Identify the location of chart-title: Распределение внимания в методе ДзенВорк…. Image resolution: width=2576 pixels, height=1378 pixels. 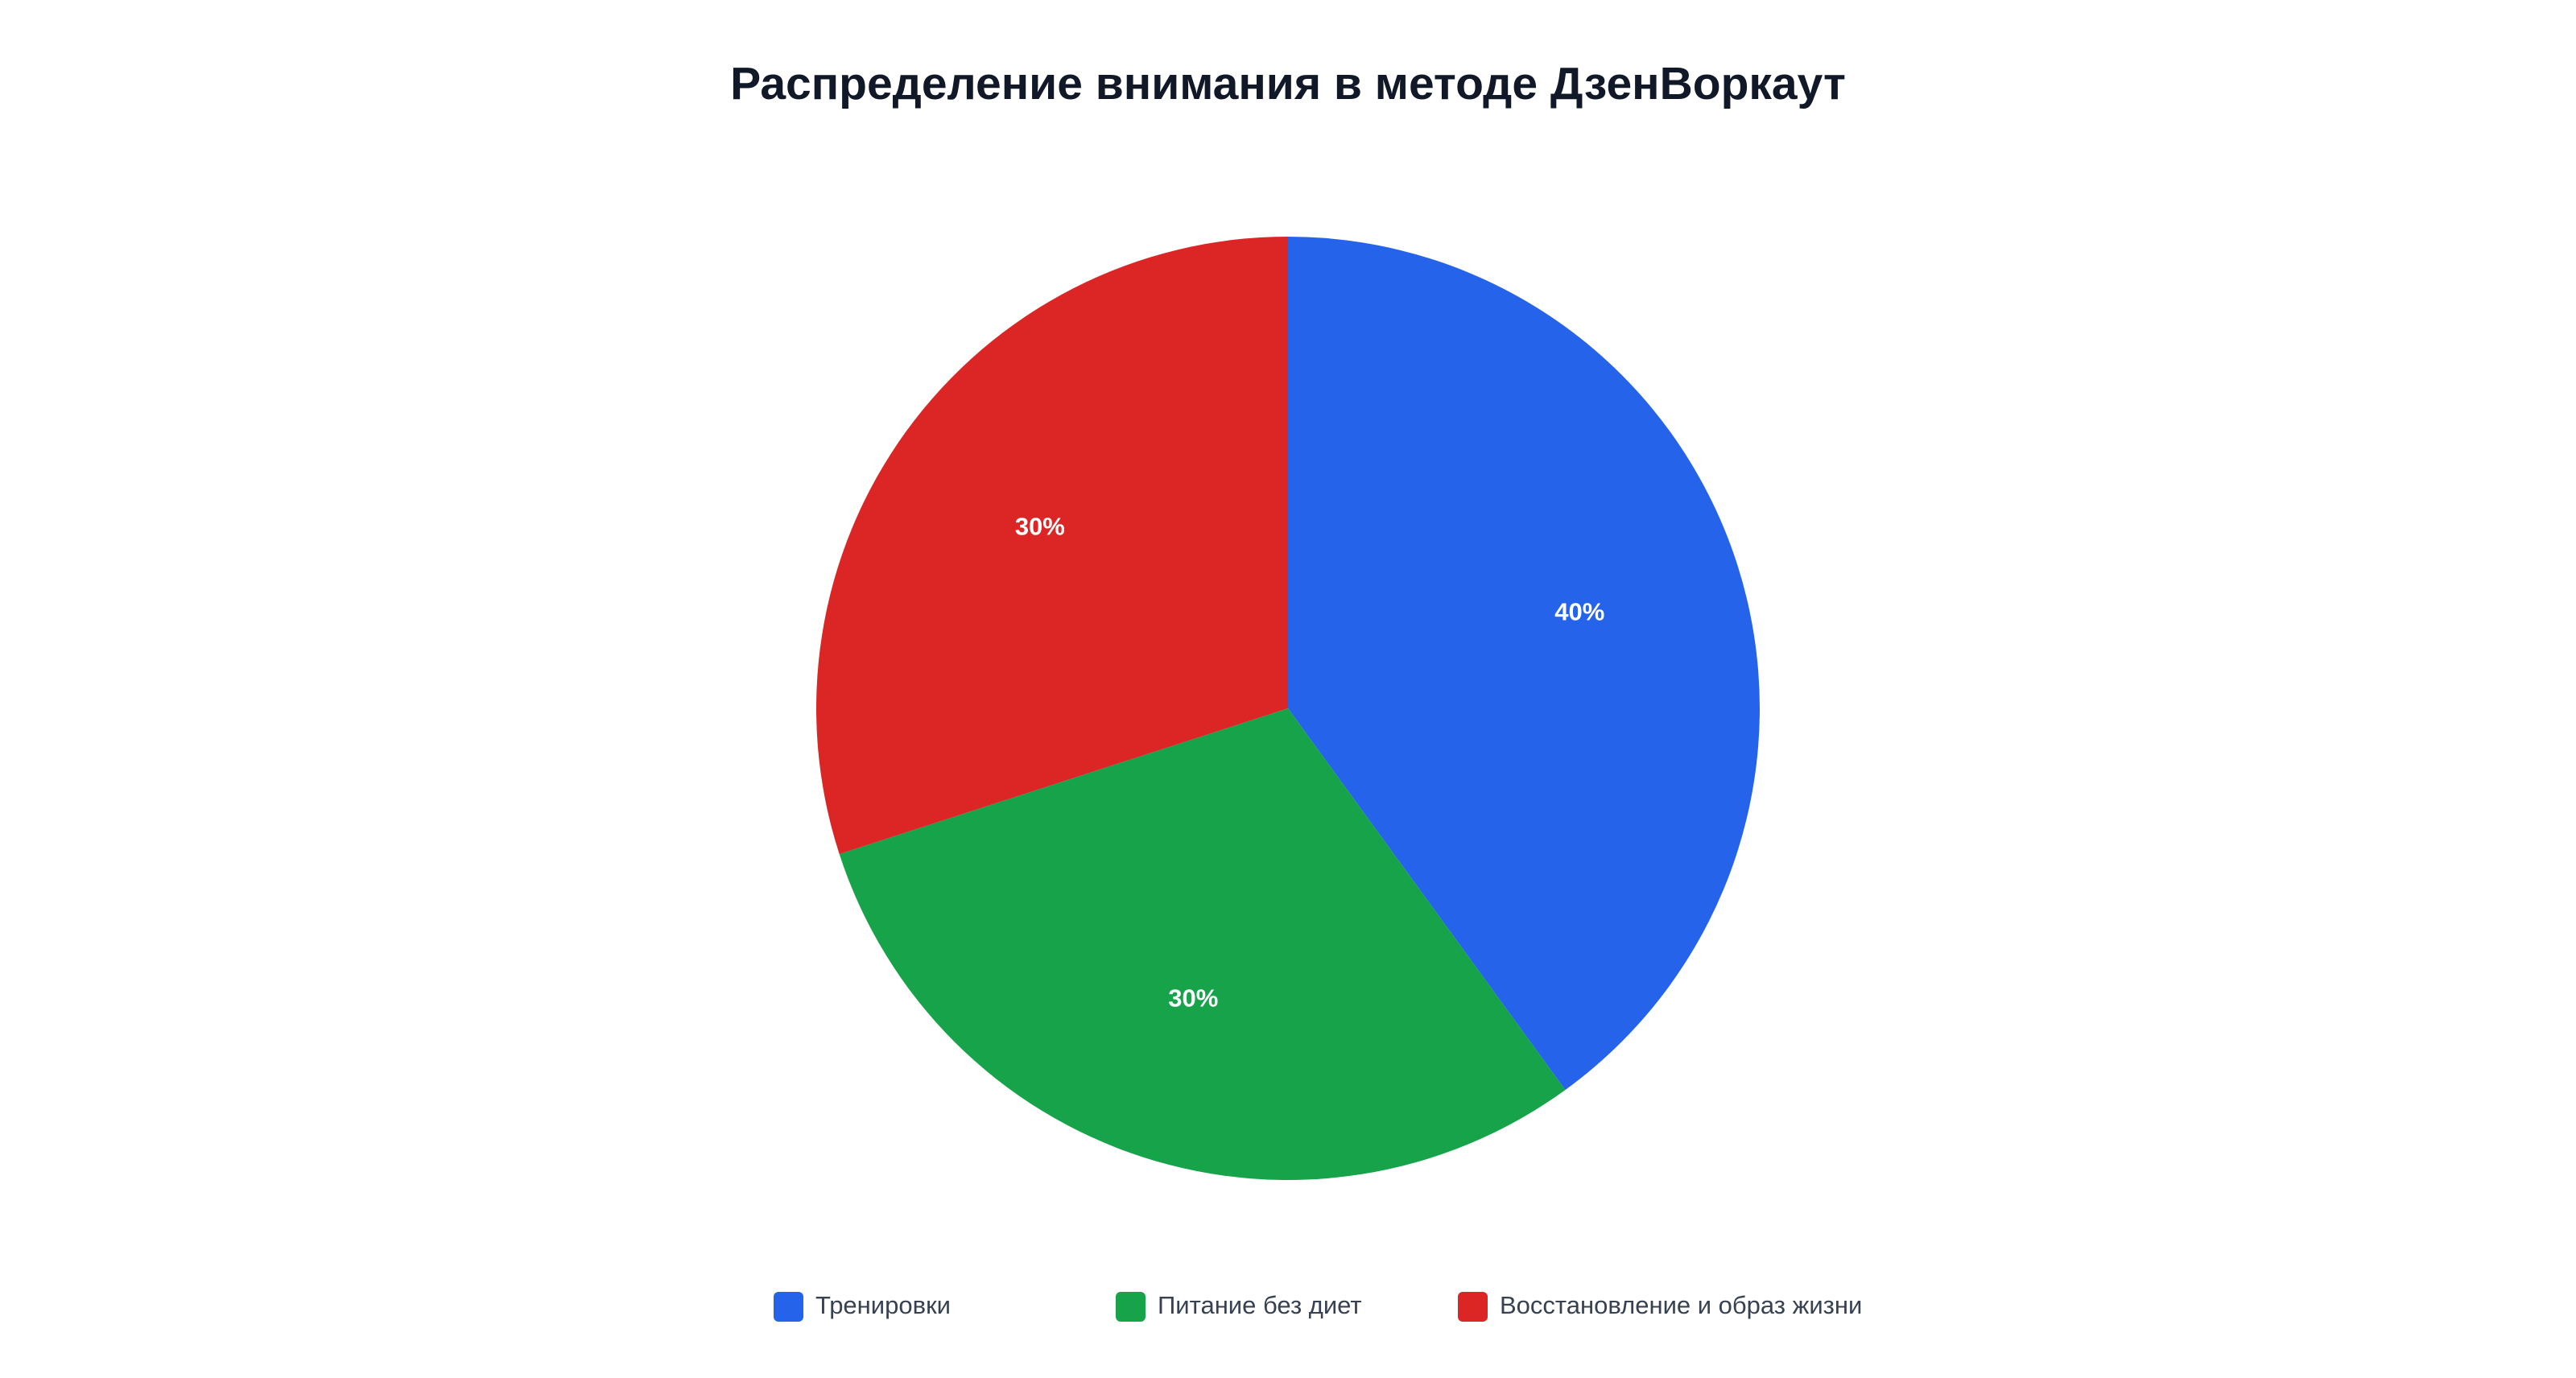
(1288, 84).